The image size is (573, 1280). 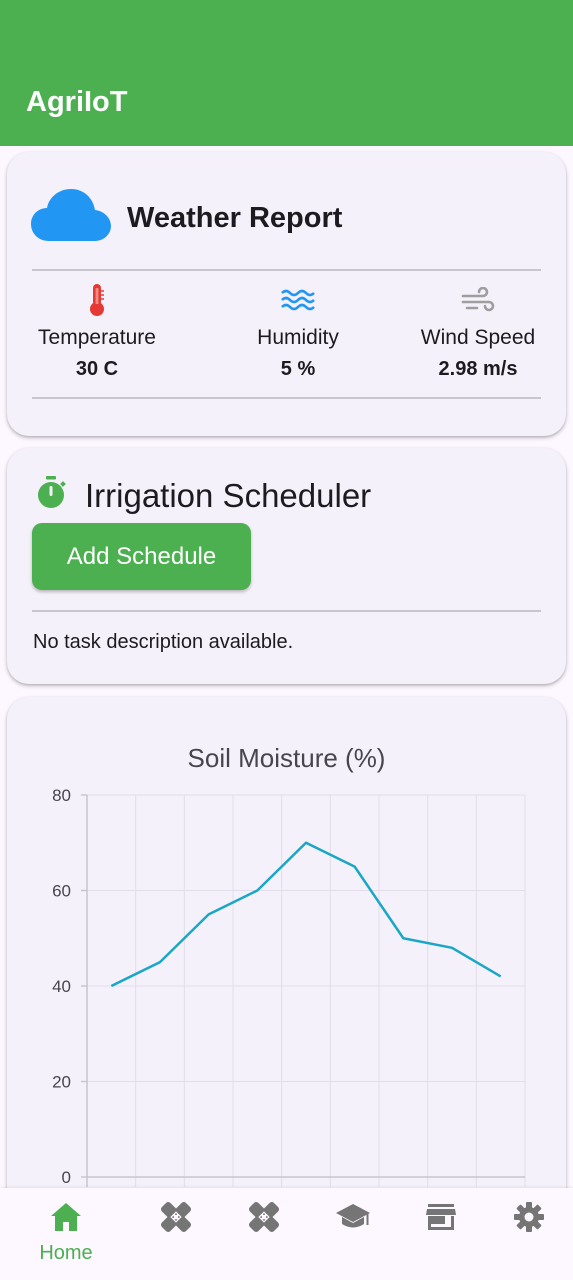 I want to click on store-icon, so click(x=441, y=1219).